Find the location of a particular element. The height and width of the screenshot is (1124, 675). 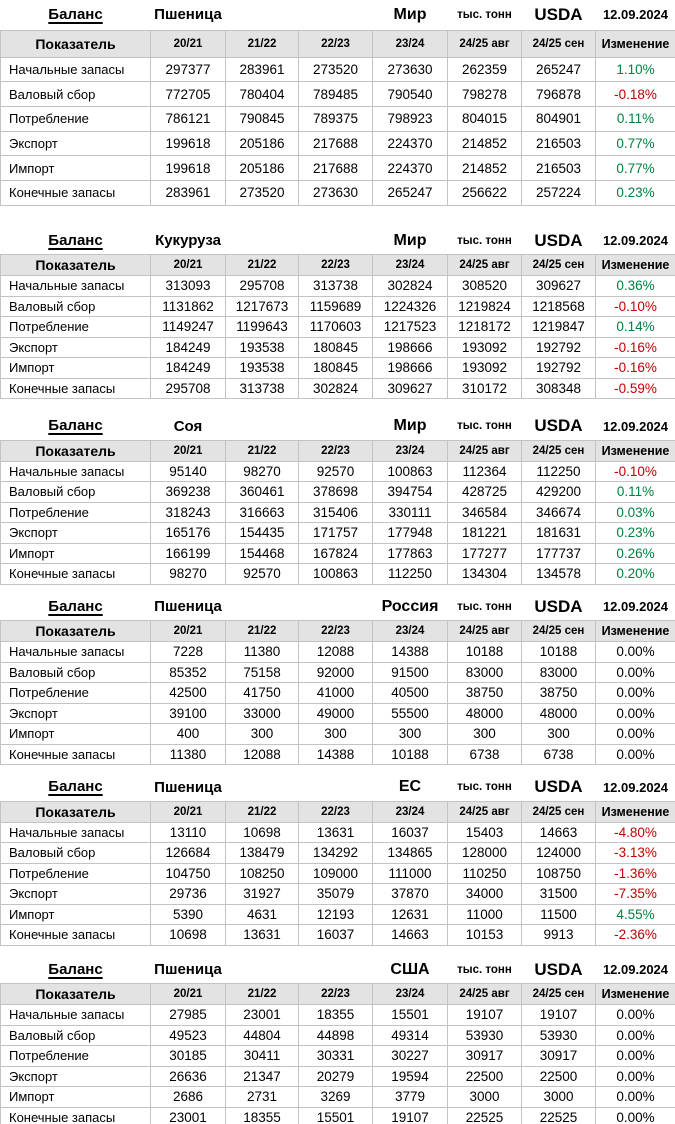

value-cell: 790540 is located at coordinates (410, 94).